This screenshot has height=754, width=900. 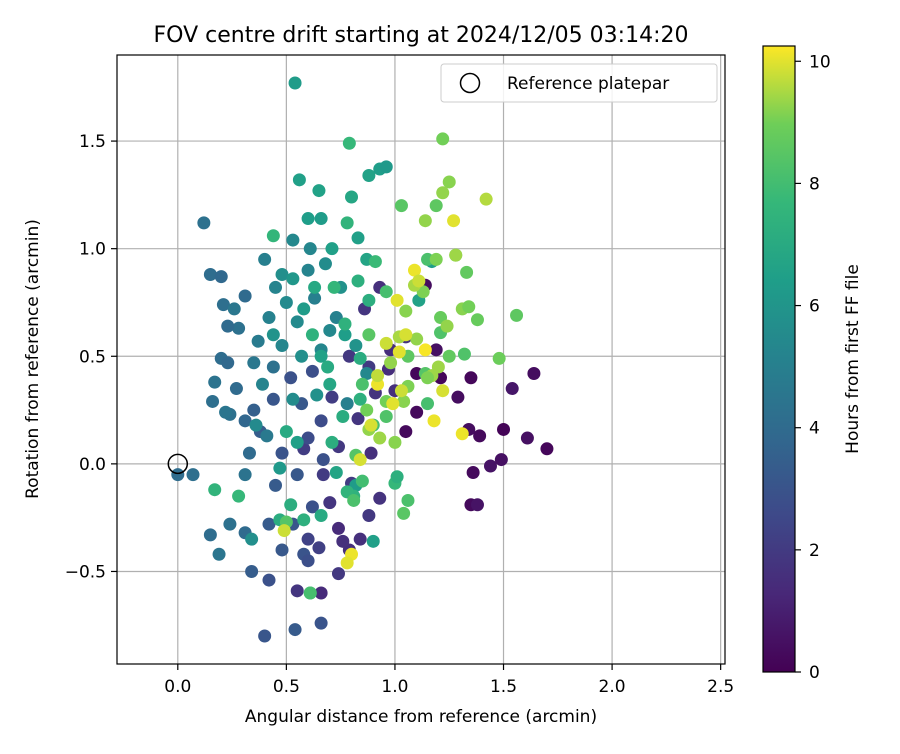 I want to click on reference-point, so click(x=178, y=464).